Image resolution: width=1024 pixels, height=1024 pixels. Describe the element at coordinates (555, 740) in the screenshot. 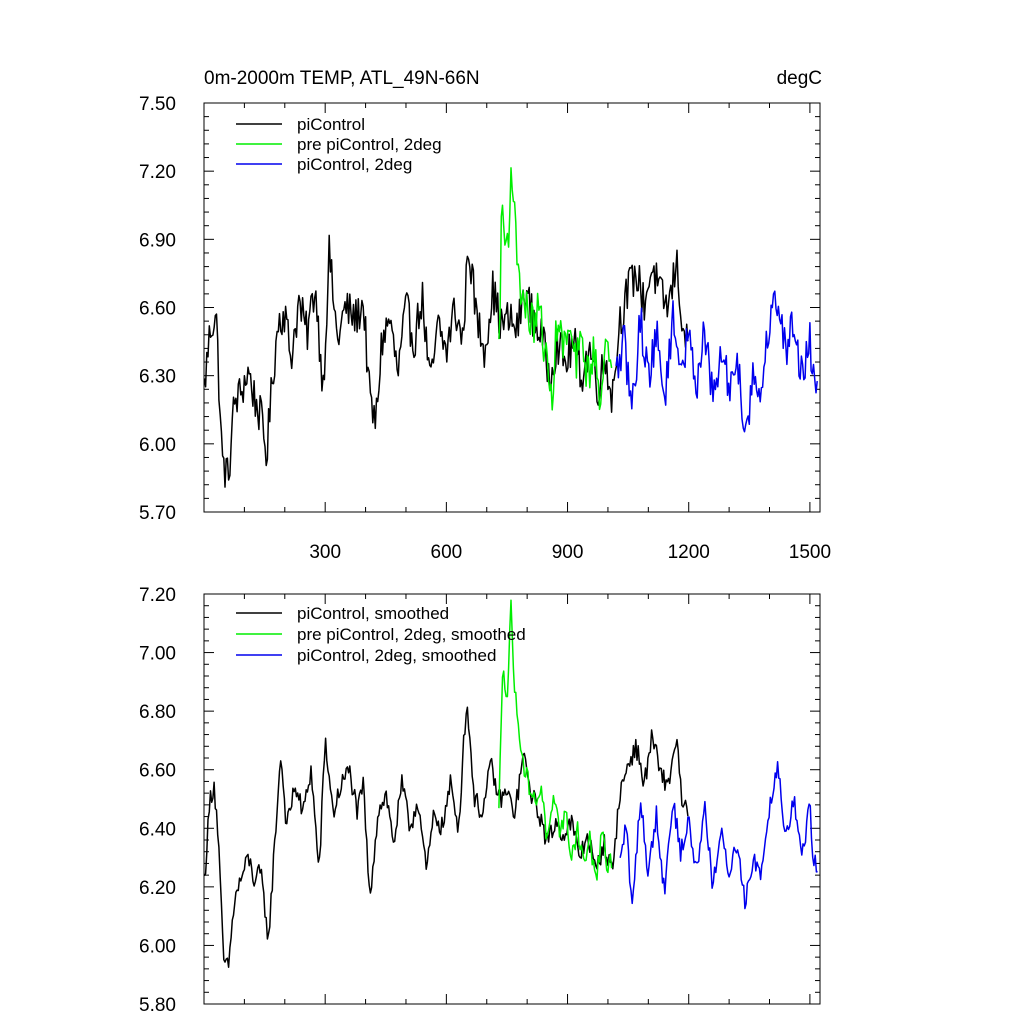

I see `series-line-pre-picontrol-2deg-smoothed` at that location.